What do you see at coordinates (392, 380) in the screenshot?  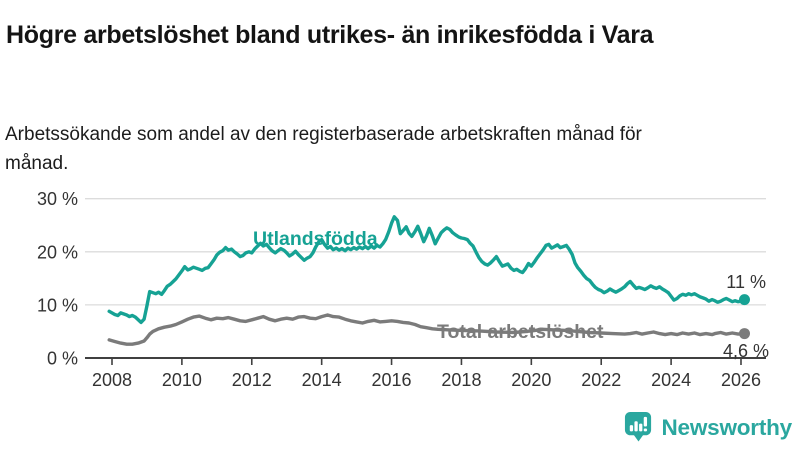 I see `x-axis-tick-label: 2016` at bounding box center [392, 380].